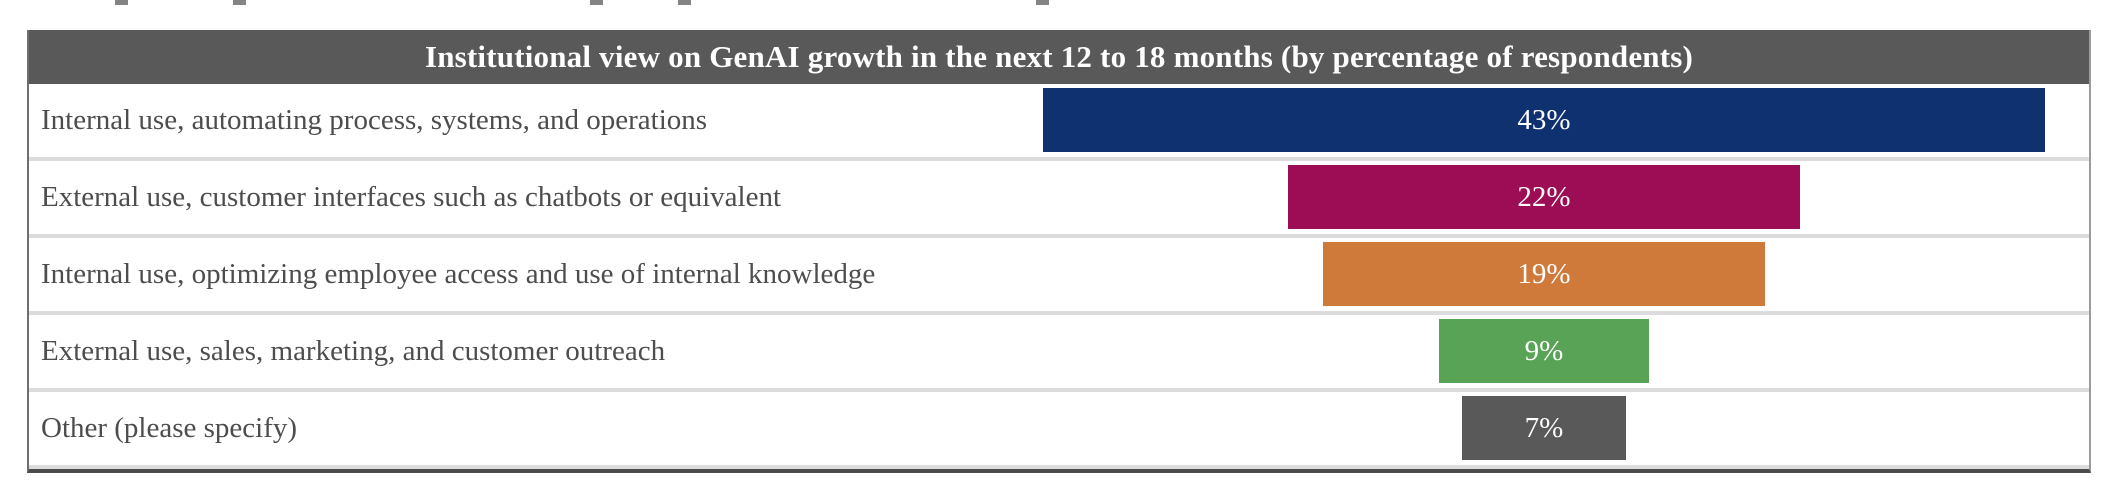  I want to click on cropped-text-remnant, so click(1059, 4).